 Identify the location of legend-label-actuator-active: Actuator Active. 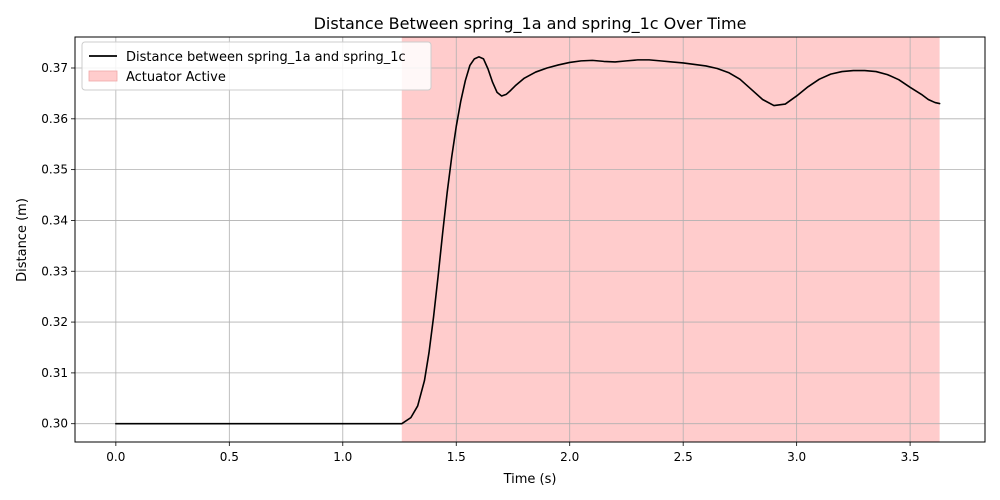
(176, 77).